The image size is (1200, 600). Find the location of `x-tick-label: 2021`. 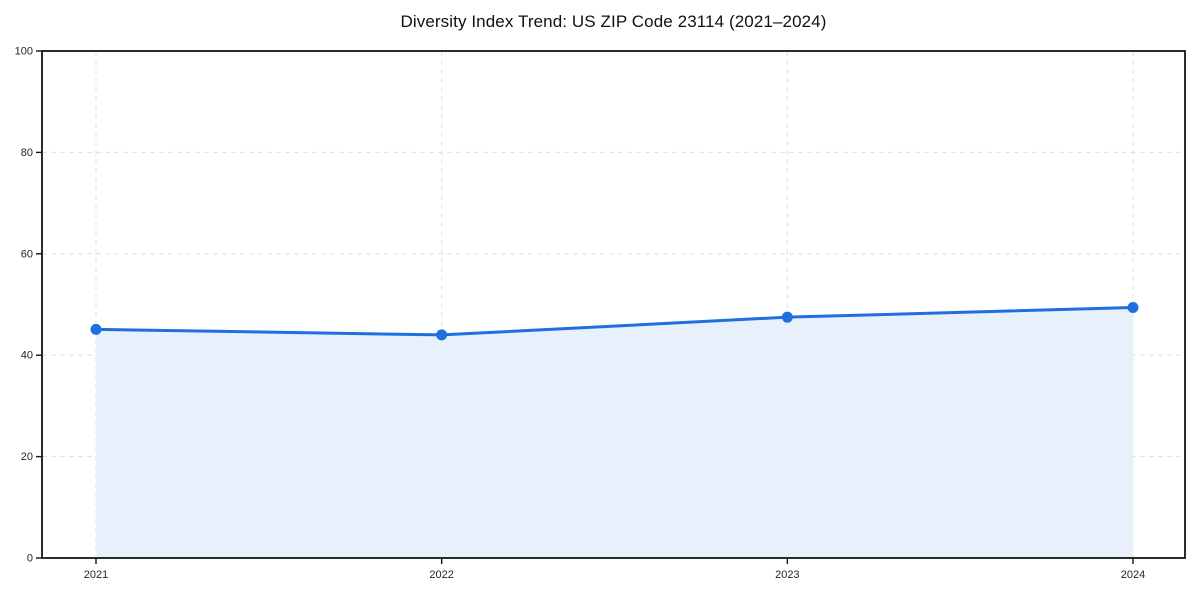

x-tick-label: 2021 is located at coordinates (96, 575).